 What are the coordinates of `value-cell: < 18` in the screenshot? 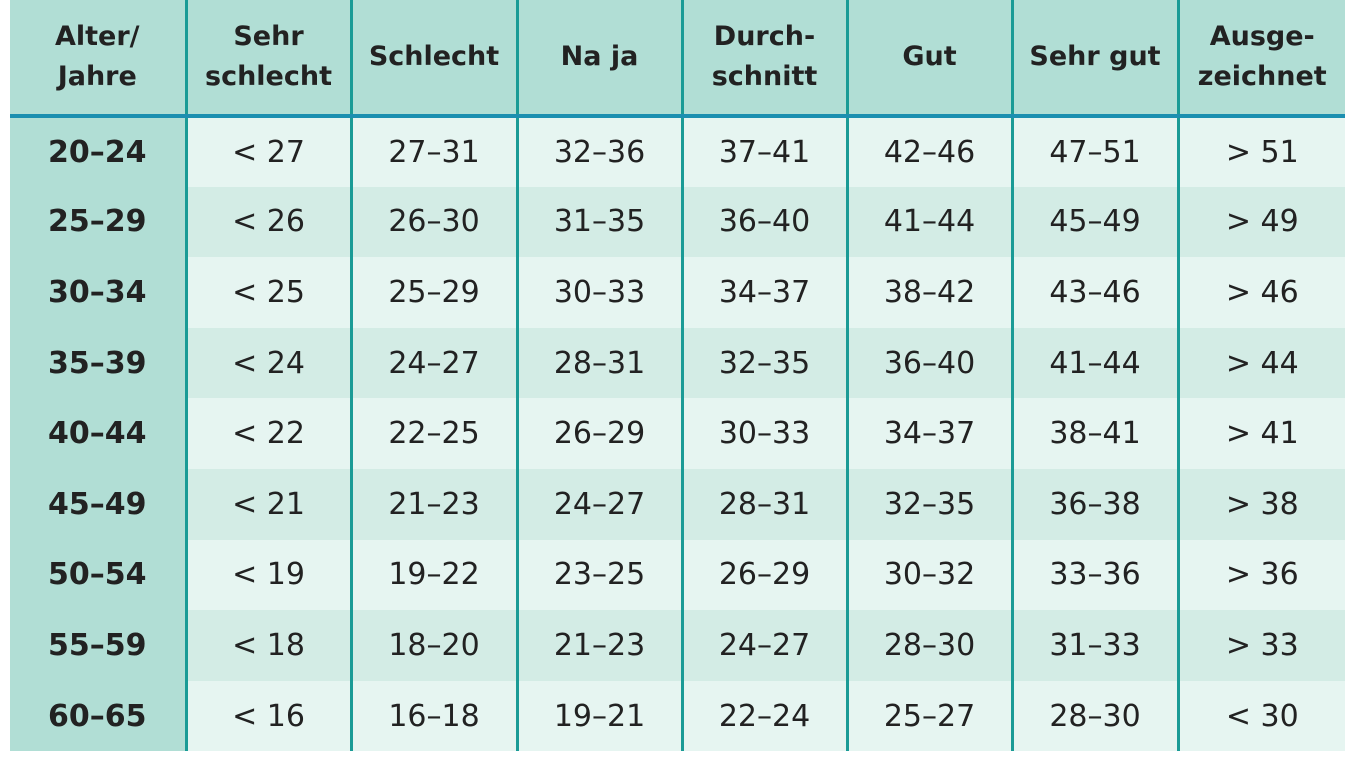 It's located at (267, 645).